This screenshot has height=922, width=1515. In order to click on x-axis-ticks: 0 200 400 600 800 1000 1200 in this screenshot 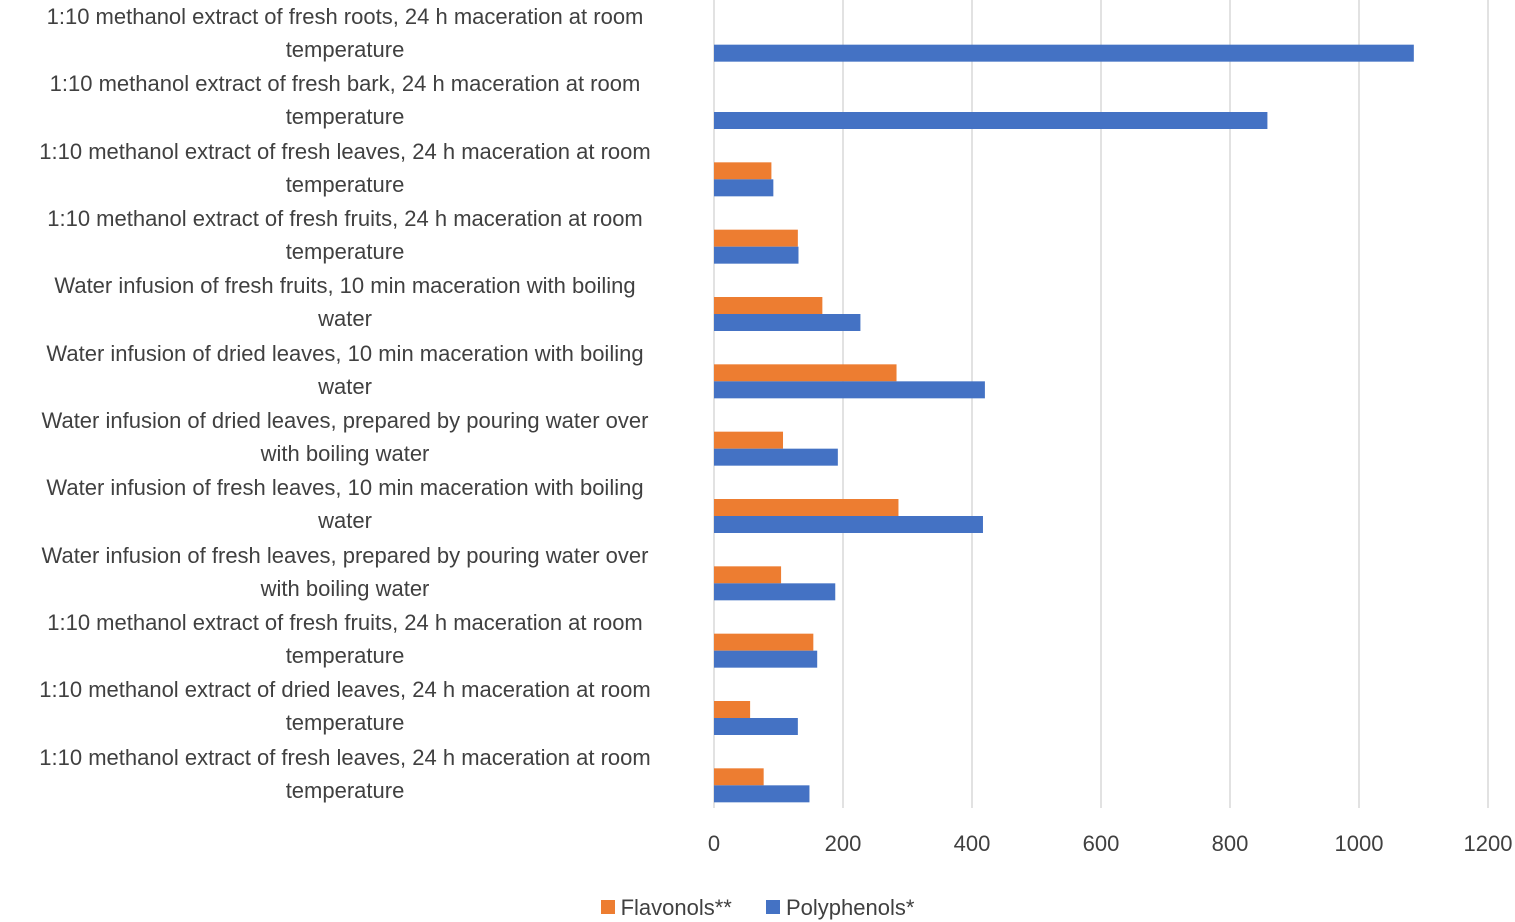, I will do `click(1110, 843)`.